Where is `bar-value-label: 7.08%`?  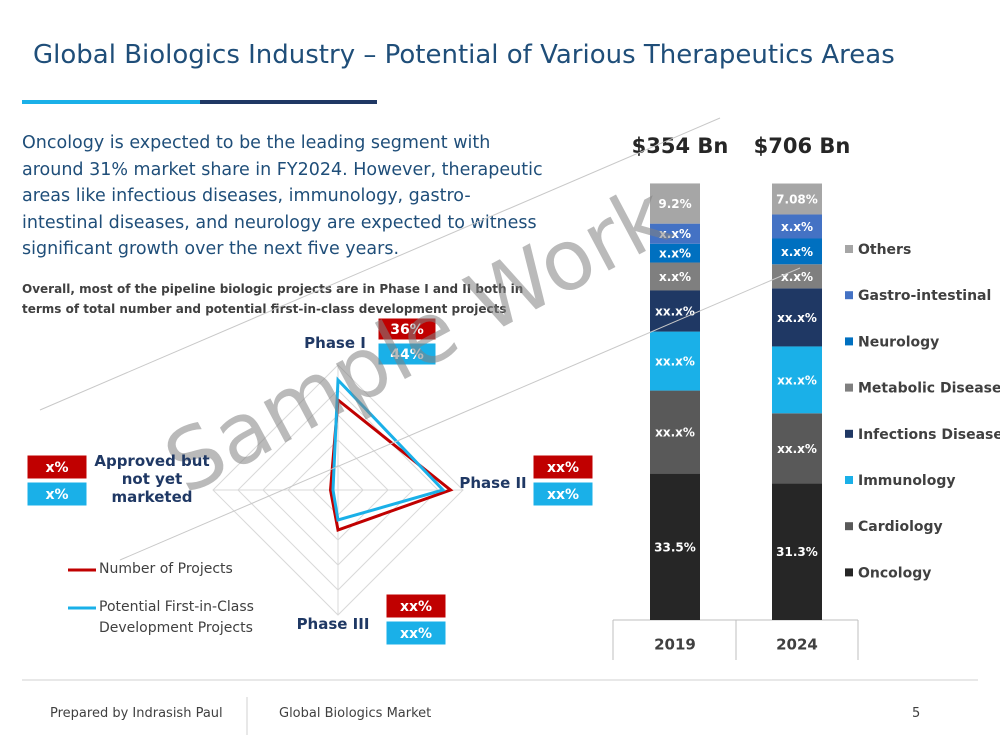 bar-value-label: 7.08% is located at coordinates (797, 199).